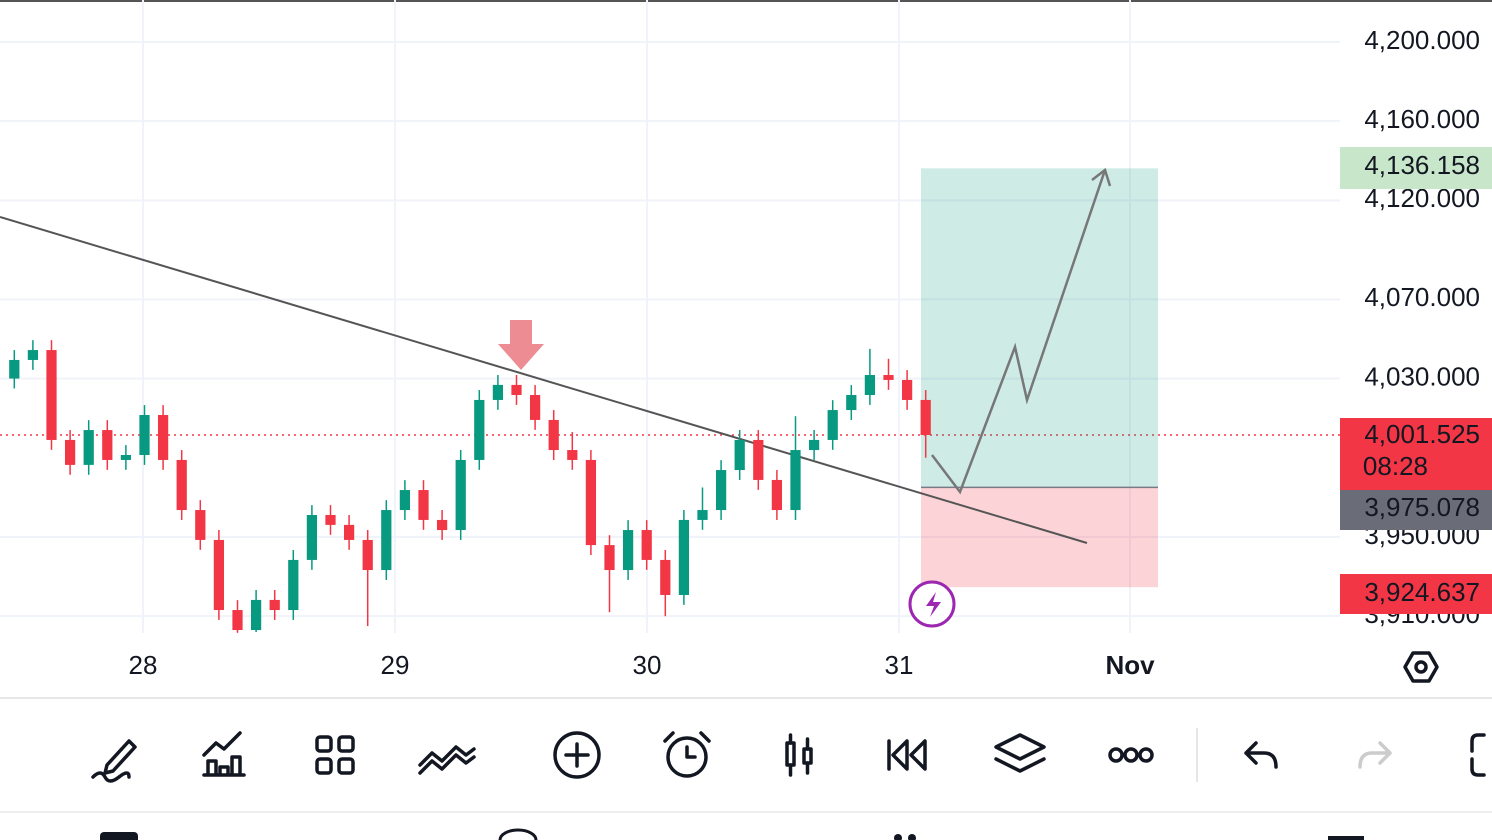 The height and width of the screenshot is (840, 1492). I want to click on projection-arrowhead, so click(1101, 177).